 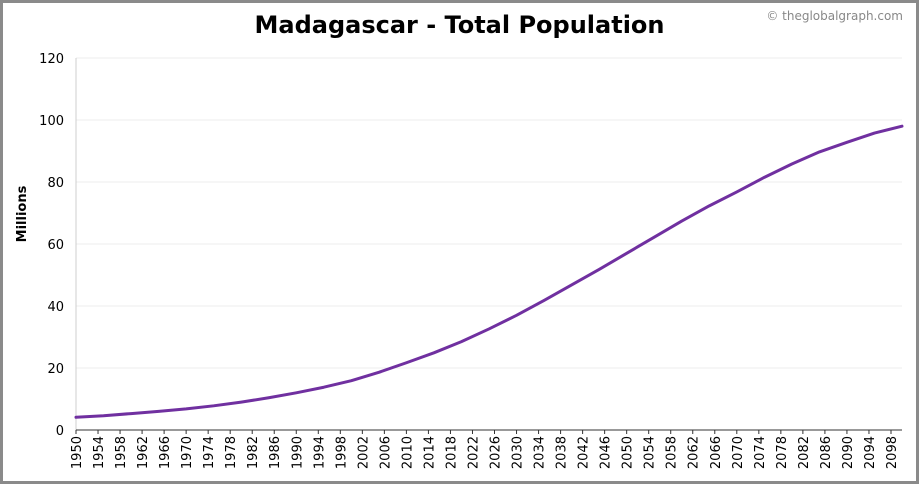 What do you see at coordinates (473, 452) in the screenshot?
I see `x-tick-label-2022: 2022` at bounding box center [473, 452].